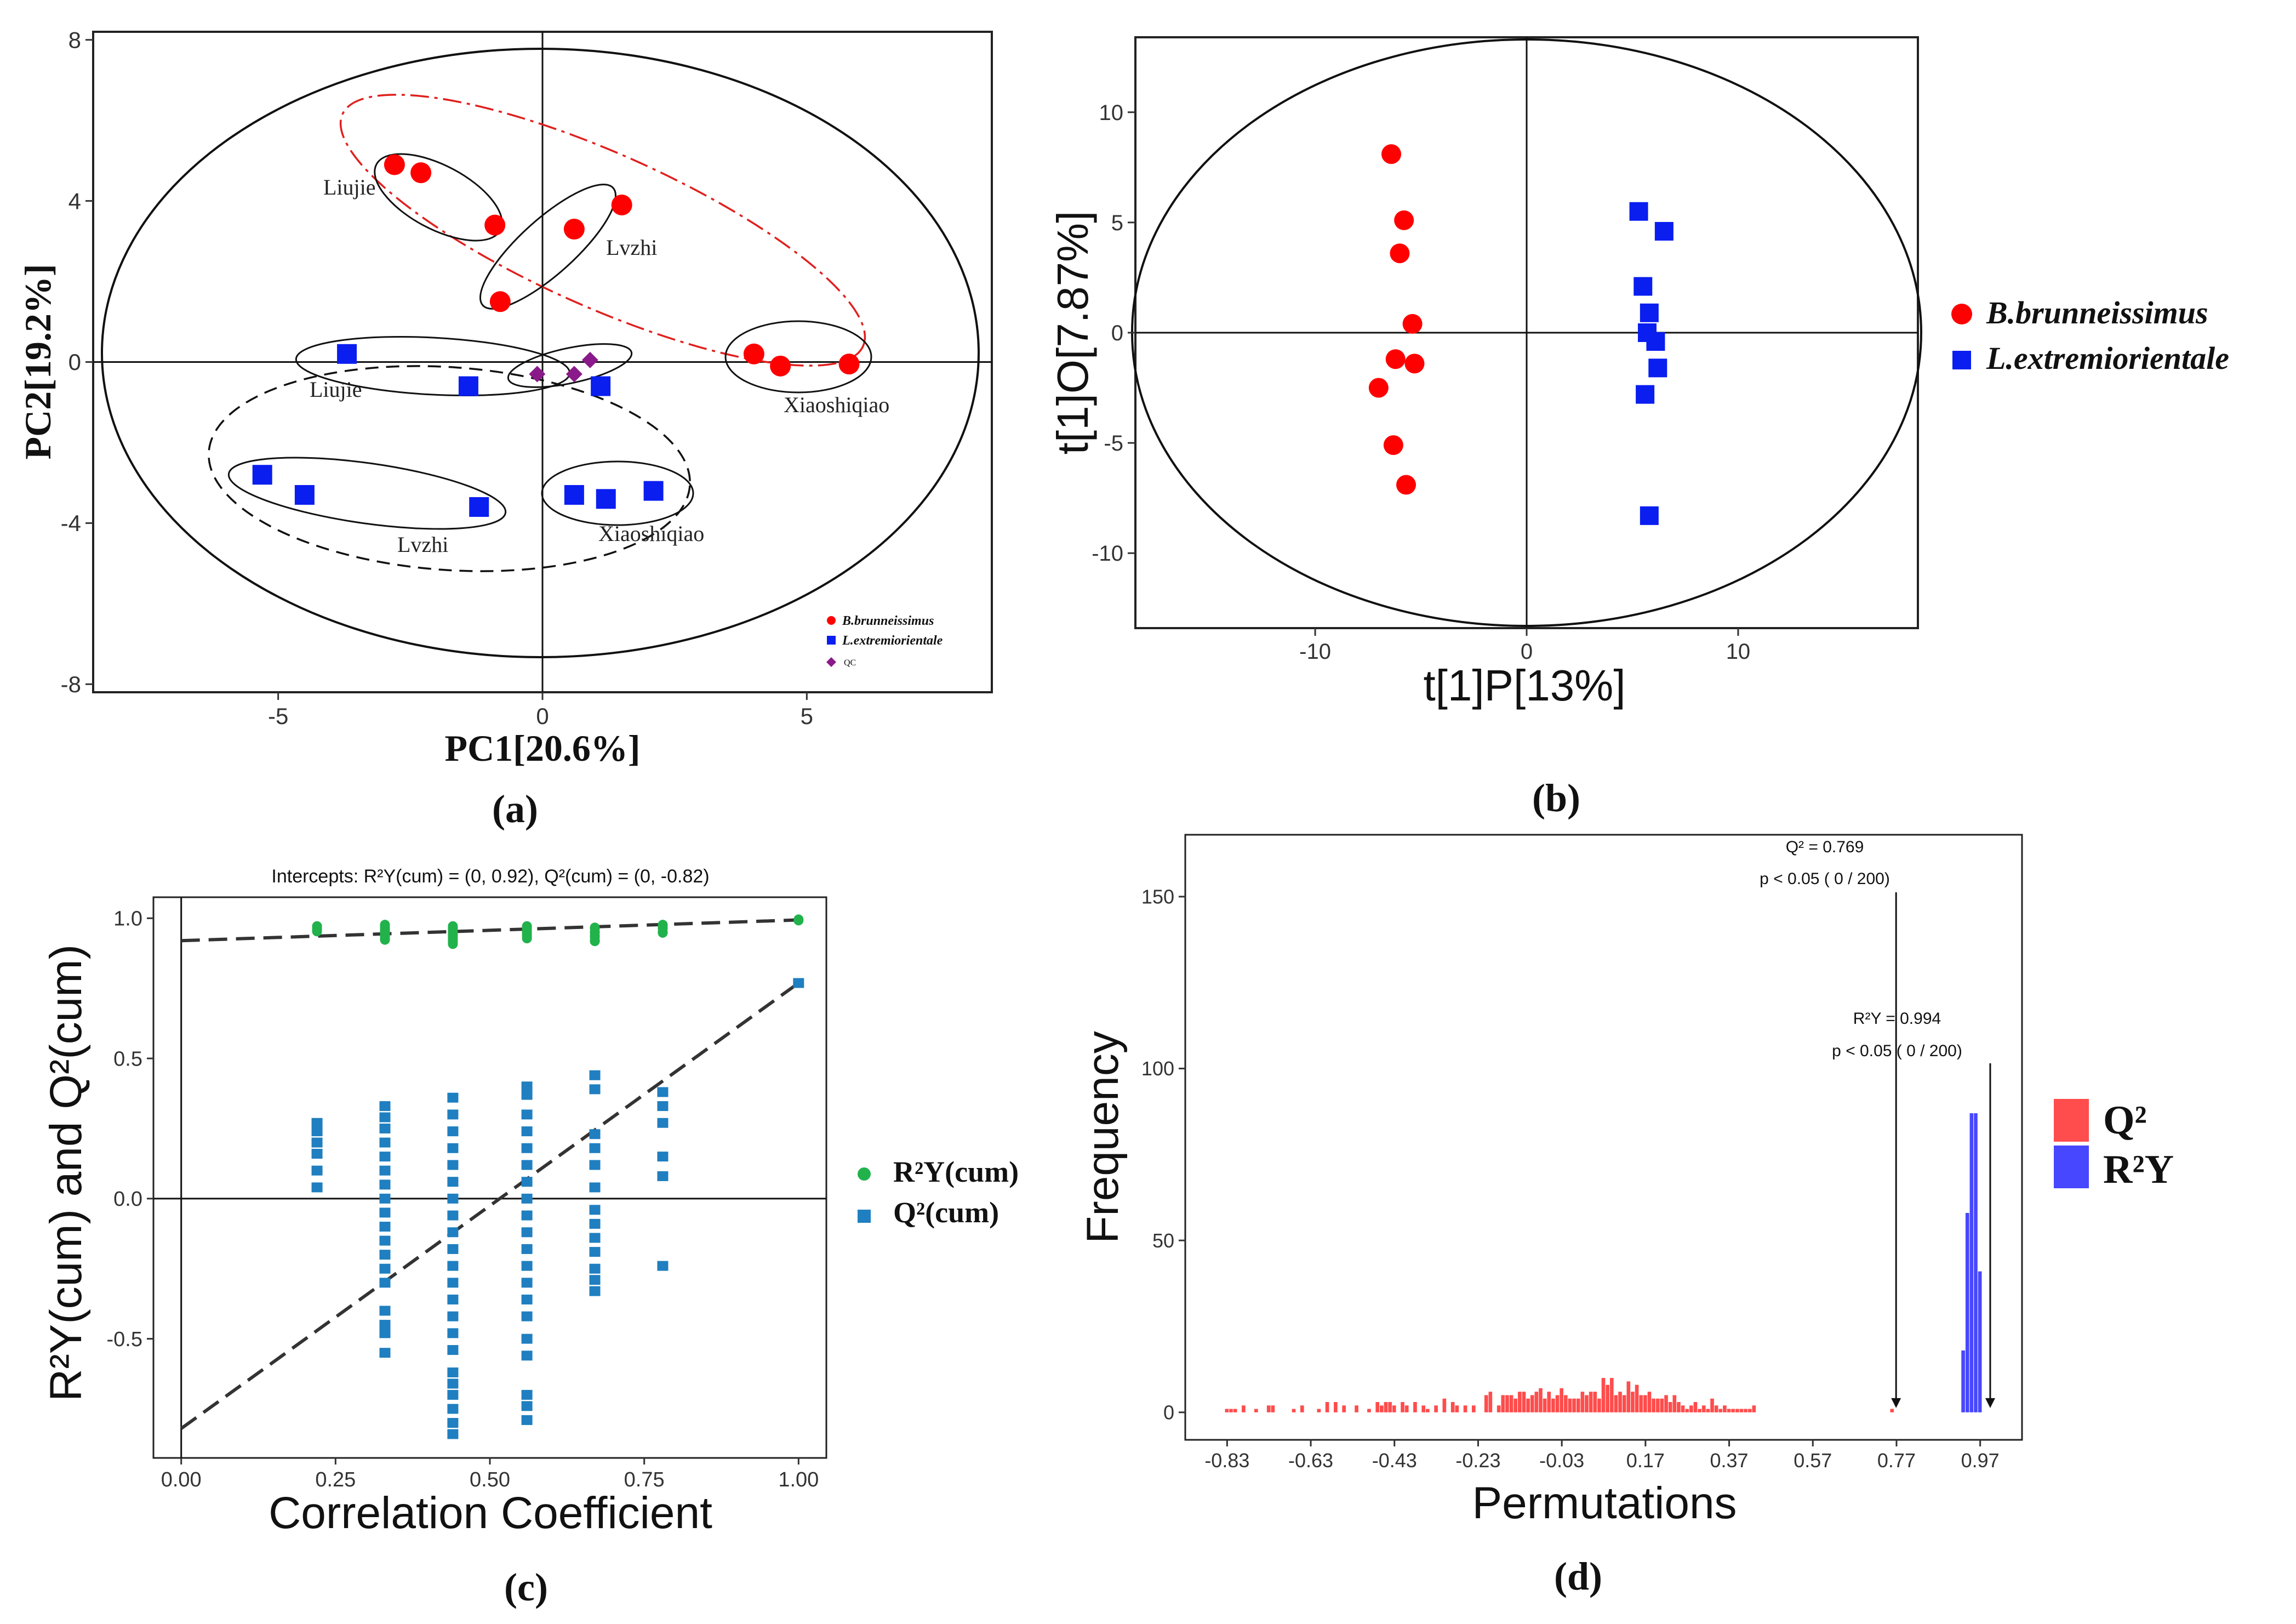 The width and height of the screenshot is (2296, 1624). What do you see at coordinates (1825, 847) in the screenshot?
I see `annotation-q2-value: Q² = 0.769` at bounding box center [1825, 847].